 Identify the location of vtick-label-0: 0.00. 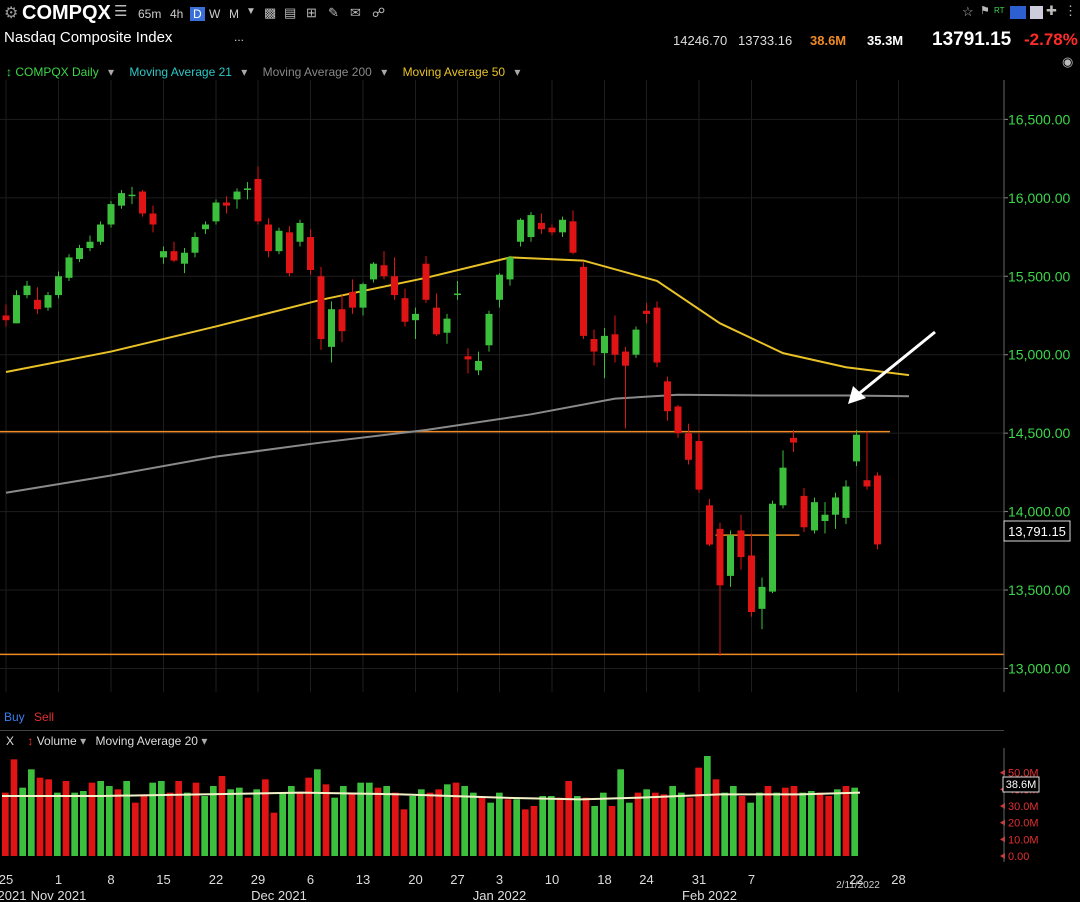
(1018, 857).